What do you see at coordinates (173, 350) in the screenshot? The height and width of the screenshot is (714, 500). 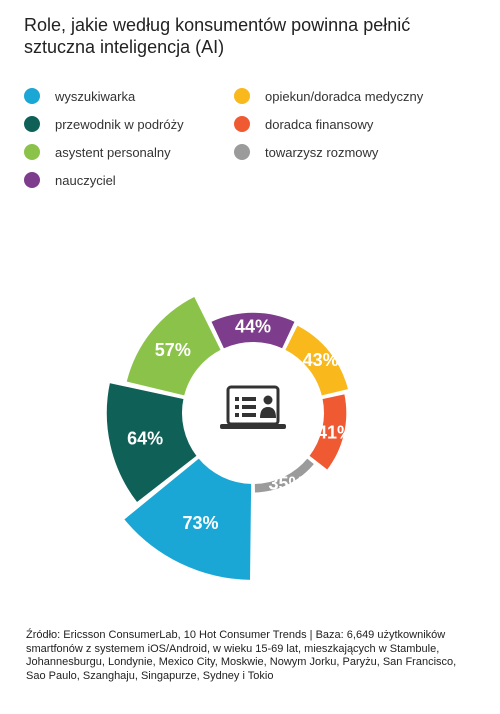 I see `value-label-2: 57%` at bounding box center [173, 350].